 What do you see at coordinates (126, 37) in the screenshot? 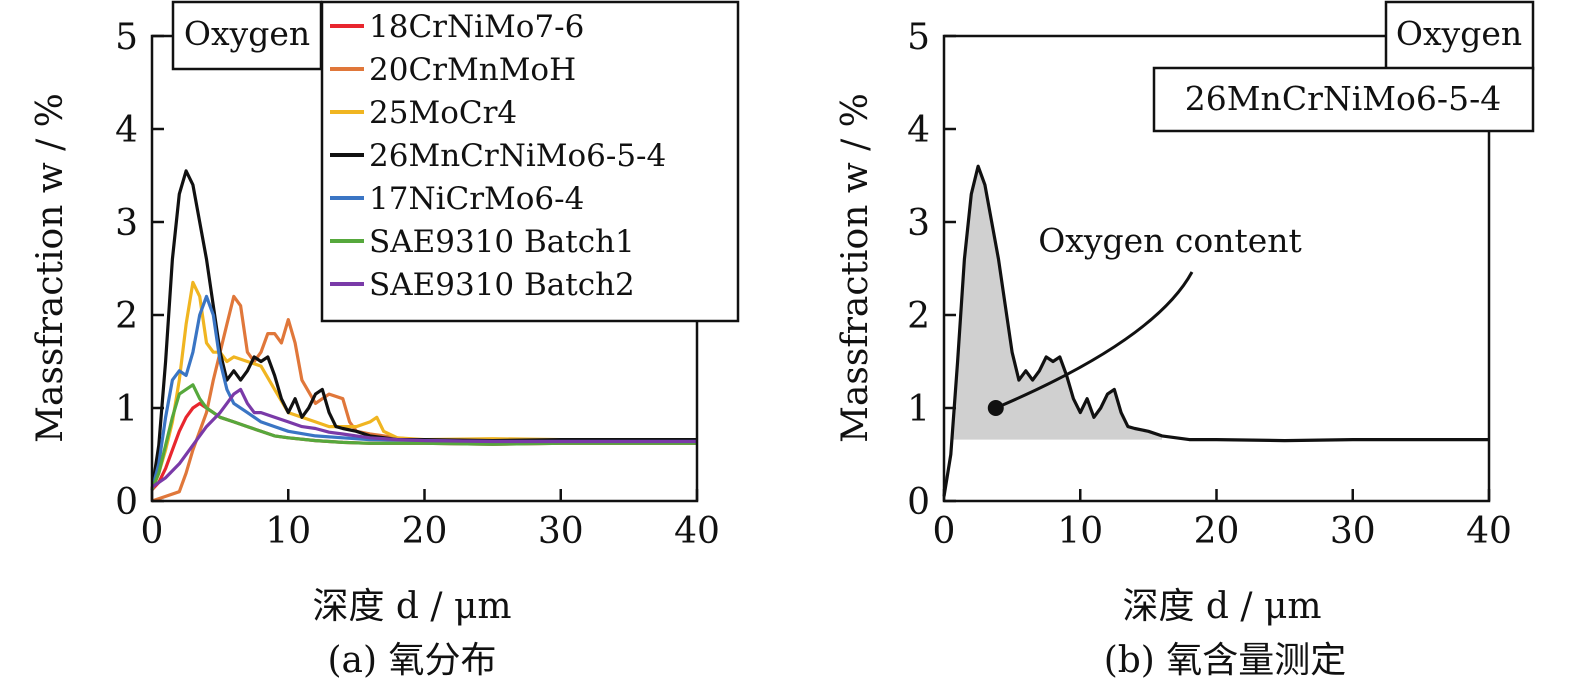
I see `panel-a-ytick-label: 5` at bounding box center [126, 37].